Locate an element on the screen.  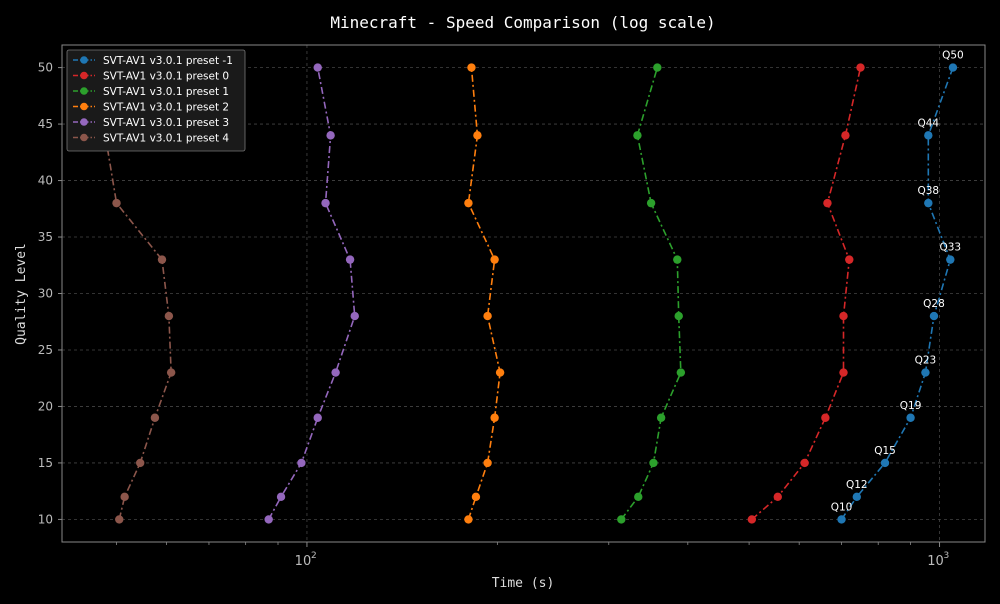
point-label: Q19 is located at coordinates (911, 406).